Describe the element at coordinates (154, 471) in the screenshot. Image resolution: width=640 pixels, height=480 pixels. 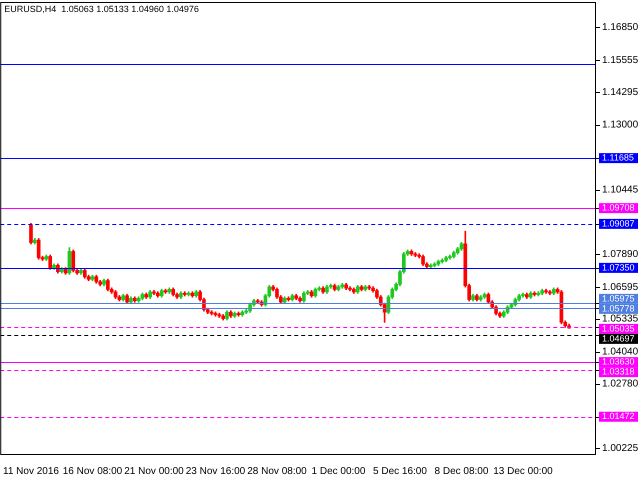
I see `x-tick-label: 21 Nov 00:00` at that location.